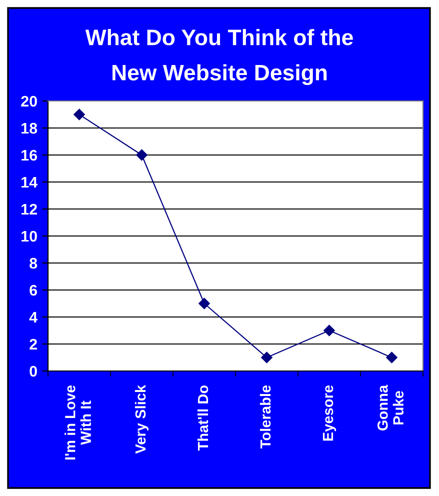 This screenshot has height=496, width=439. Describe the element at coordinates (29, 236) in the screenshot. I see `y-tick-label: 10` at that location.